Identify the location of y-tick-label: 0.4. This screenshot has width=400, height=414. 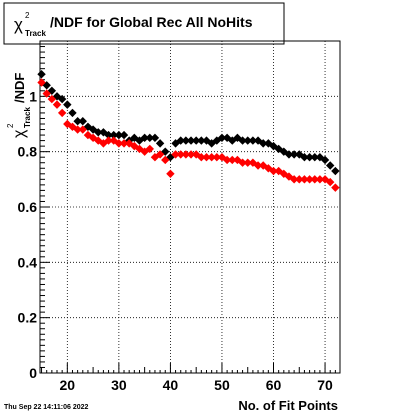
(28, 262).